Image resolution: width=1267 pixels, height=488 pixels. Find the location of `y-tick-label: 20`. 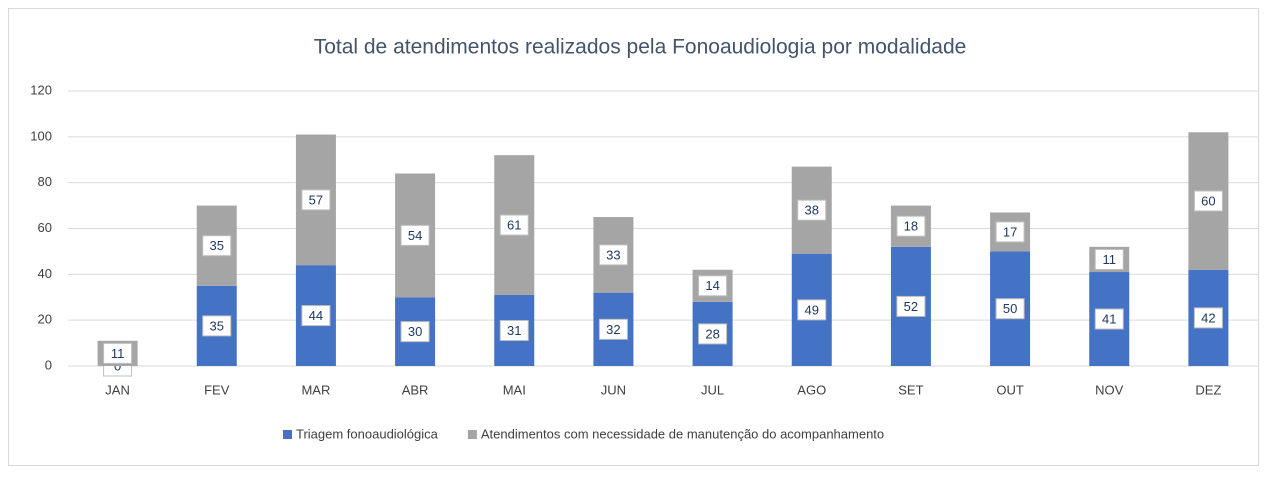

y-tick-label: 20 is located at coordinates (45, 319).